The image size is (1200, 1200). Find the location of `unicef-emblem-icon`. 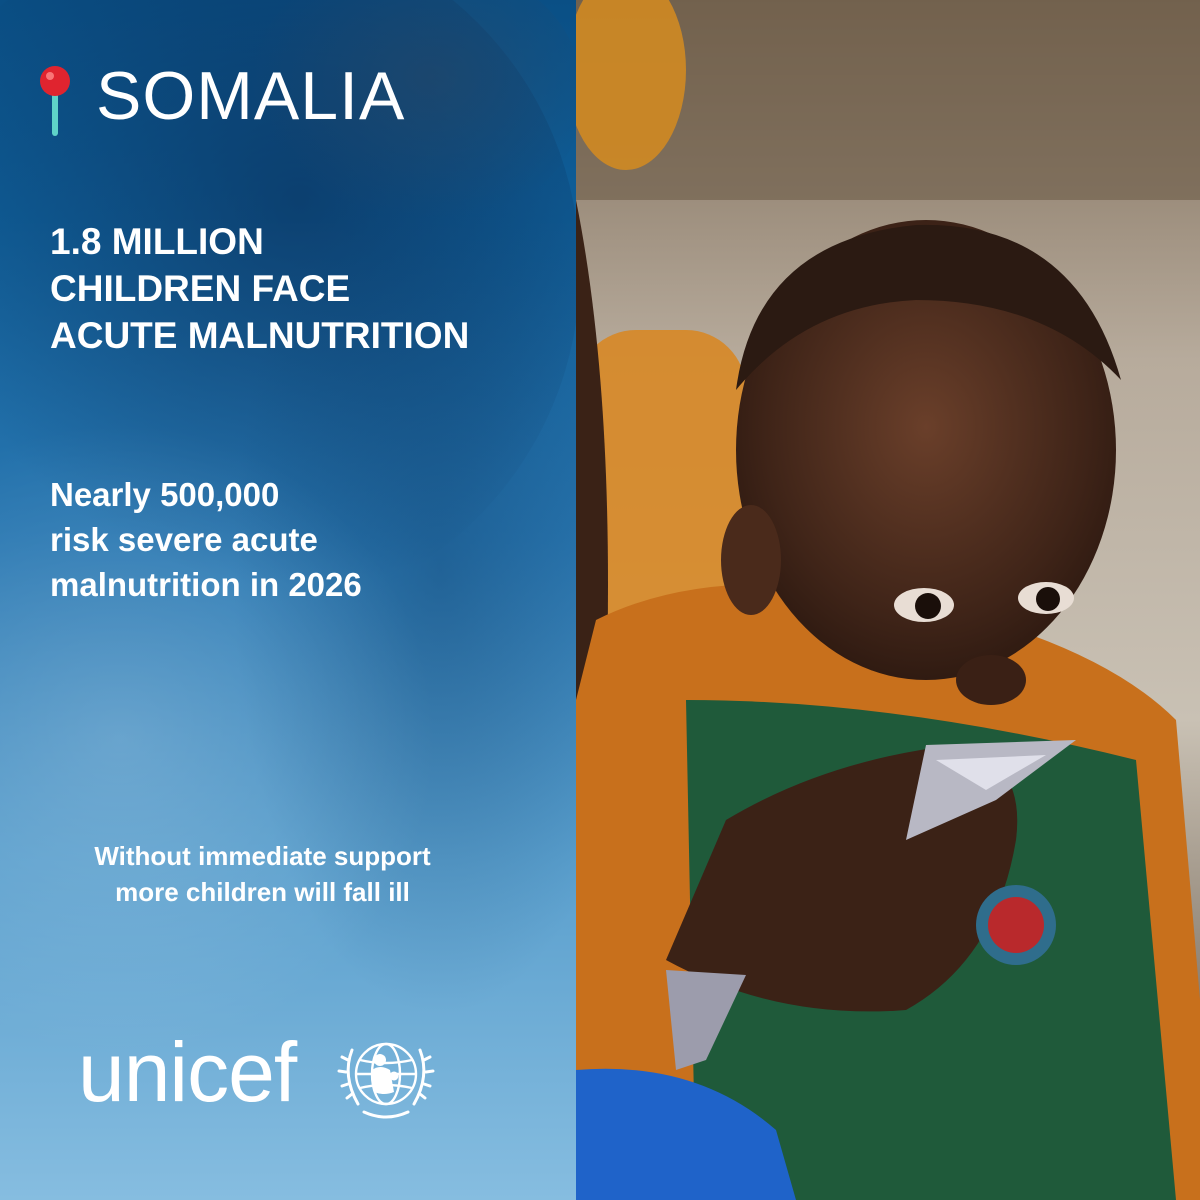

unicef-emblem-icon is located at coordinates (386, 1080).